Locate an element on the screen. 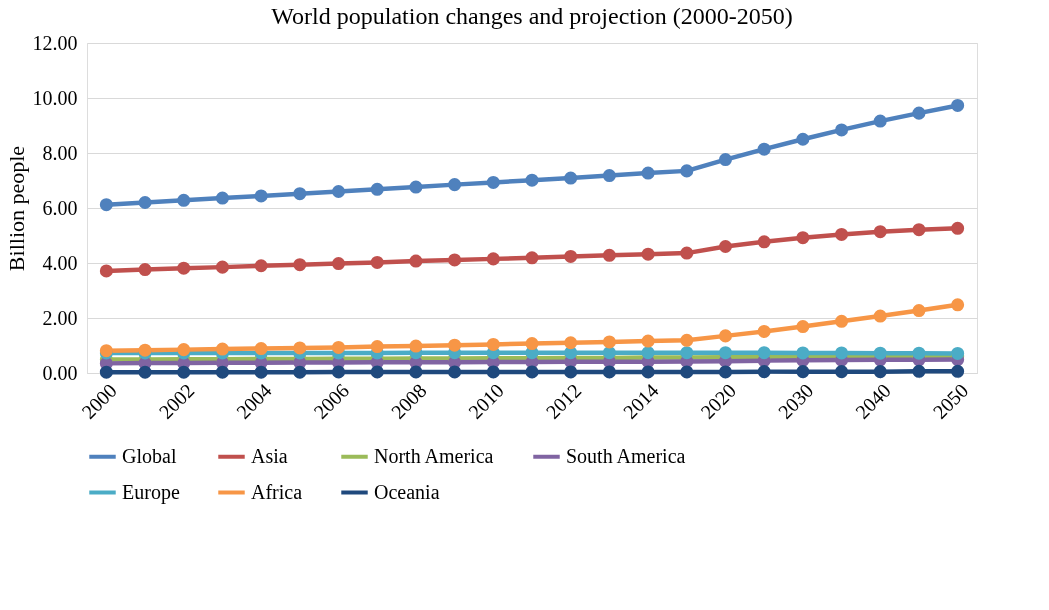 This screenshot has height=610, width=1049. legend-label: Africa is located at coordinates (277, 491).